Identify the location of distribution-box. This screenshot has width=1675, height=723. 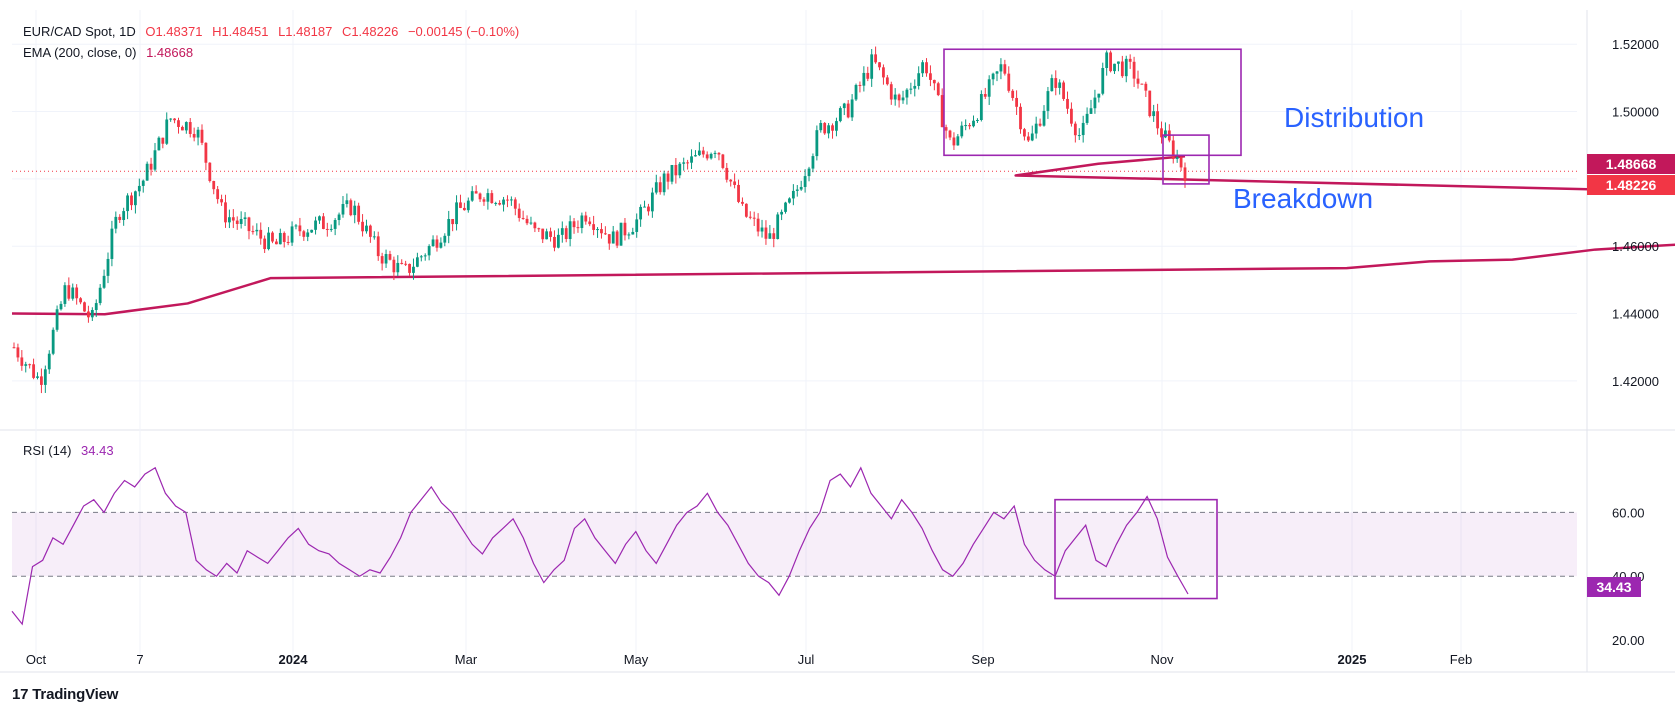
(1092, 102).